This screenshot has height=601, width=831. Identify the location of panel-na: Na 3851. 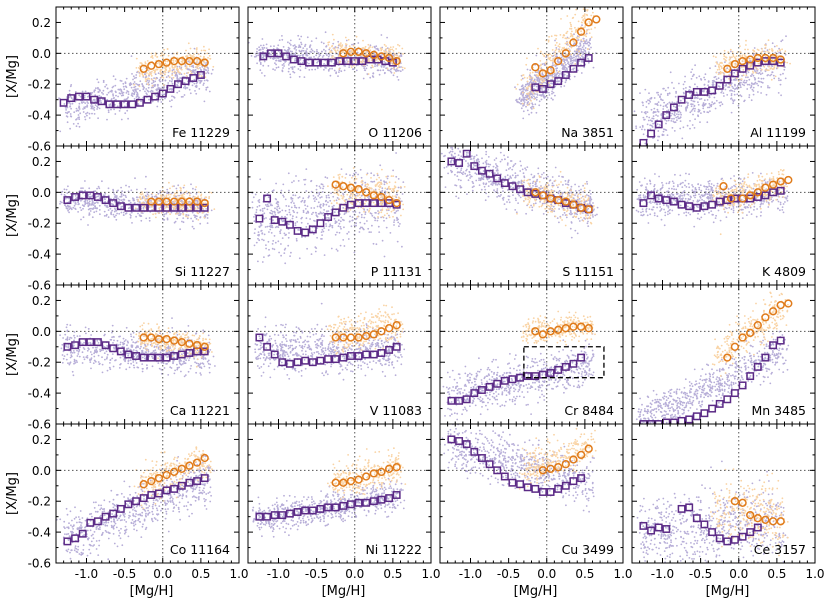
(531, 76).